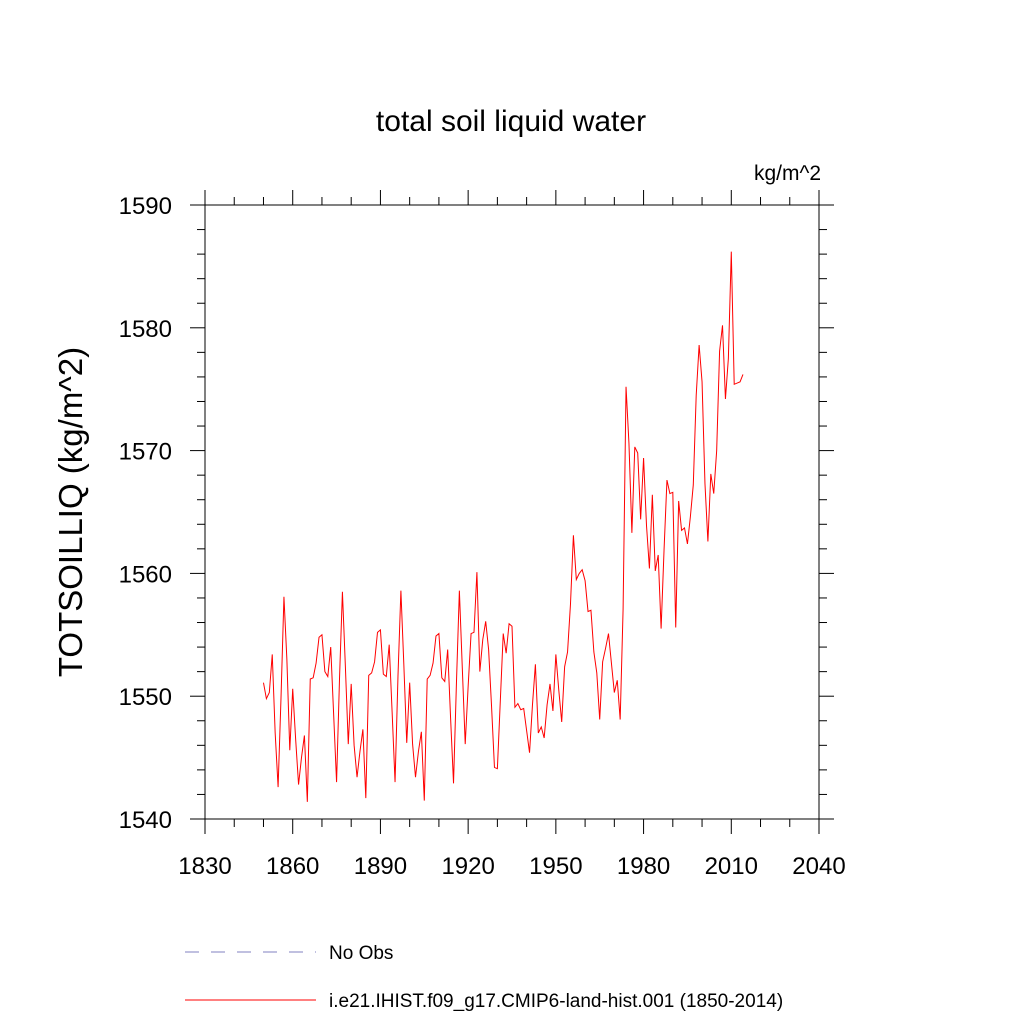  What do you see at coordinates (145, 329) in the screenshot?
I see `y-tick-label: 1580` at bounding box center [145, 329].